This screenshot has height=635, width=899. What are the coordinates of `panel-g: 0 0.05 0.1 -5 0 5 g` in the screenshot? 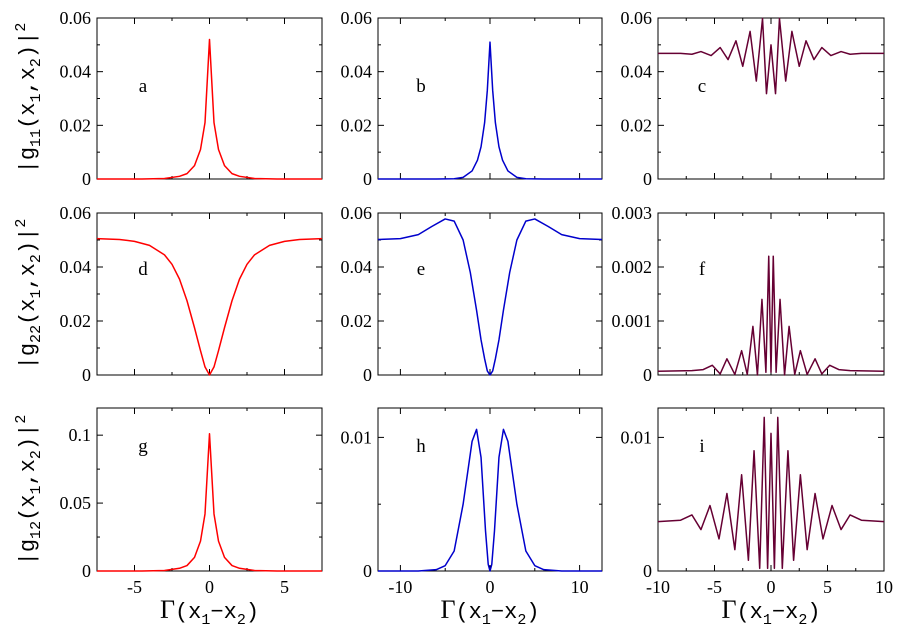 It's located at (191, 502).